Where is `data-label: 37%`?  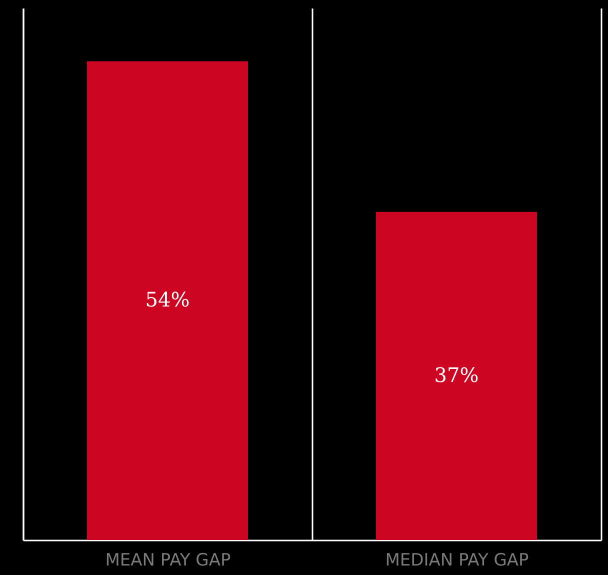
data-label: 37% is located at coordinates (456, 374).